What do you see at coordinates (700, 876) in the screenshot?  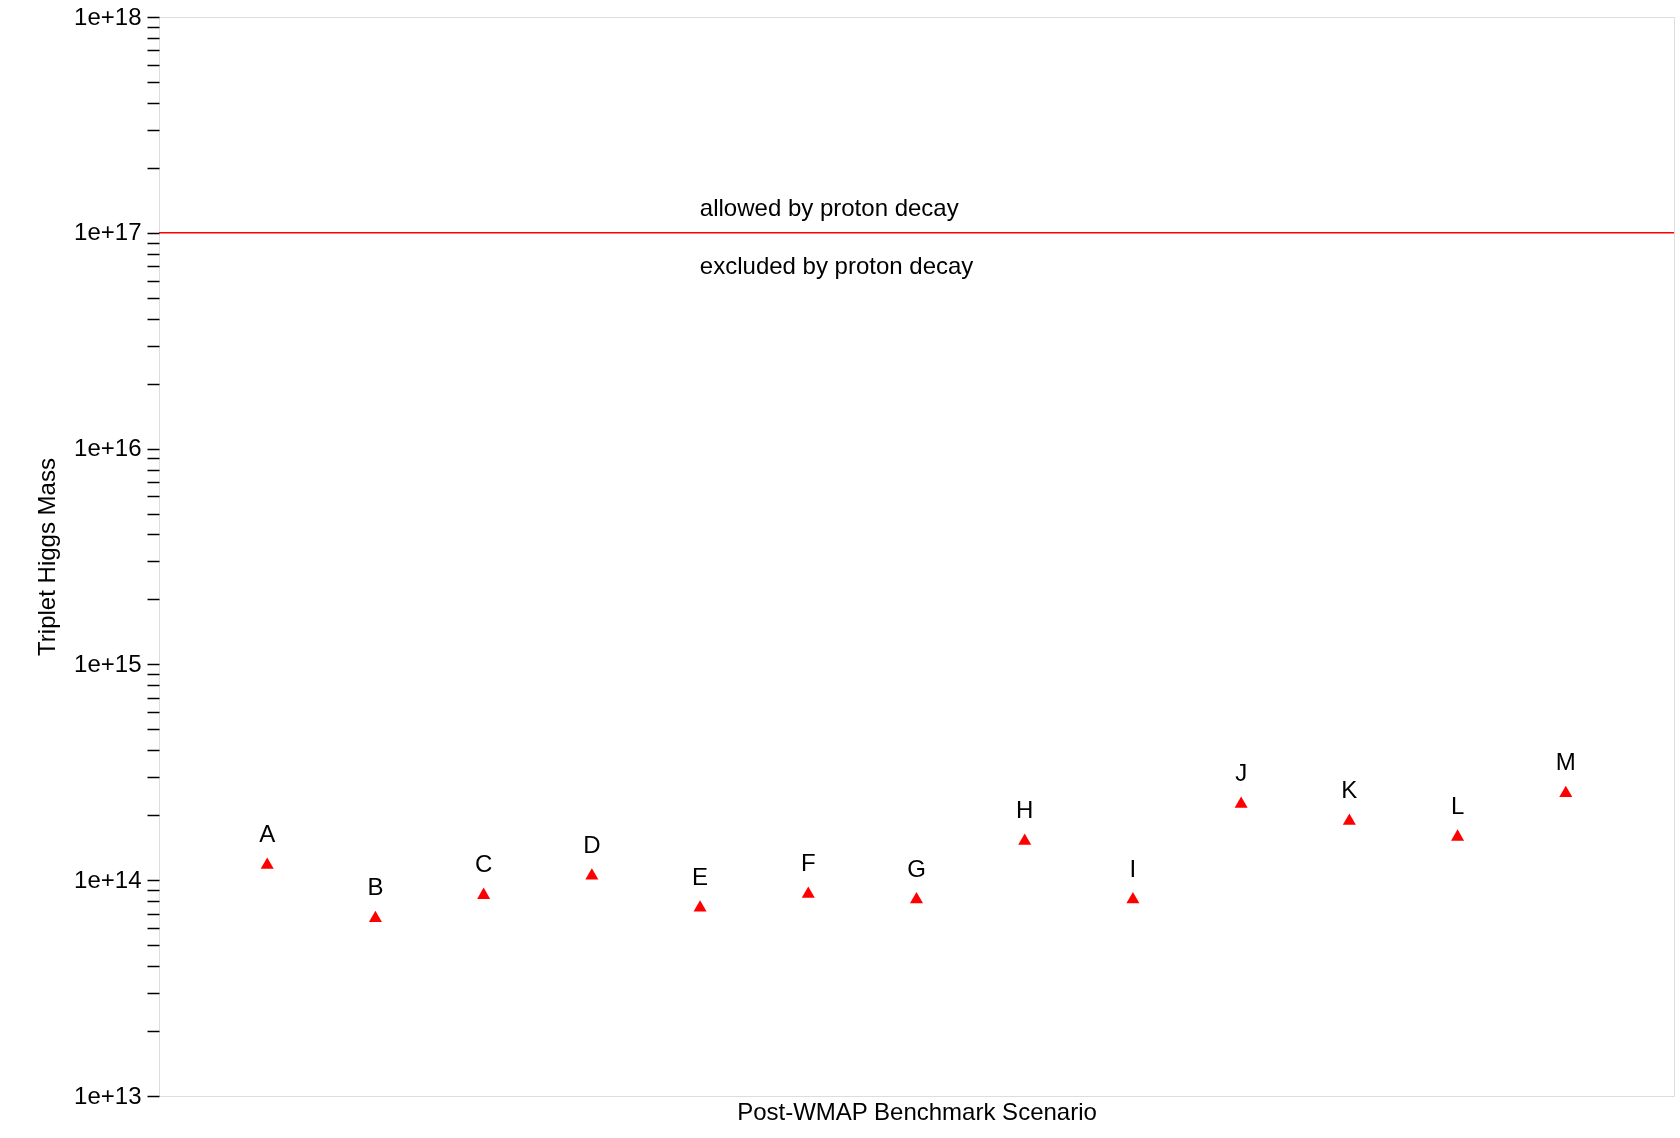 I see `annotation: E` at bounding box center [700, 876].